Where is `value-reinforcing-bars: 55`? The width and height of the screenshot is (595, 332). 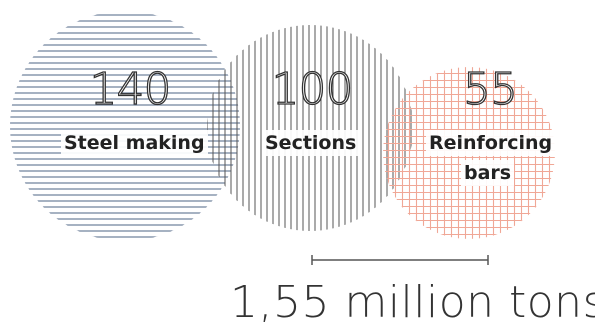
value-reinforcing-bars: 55 is located at coordinates (490, 89).